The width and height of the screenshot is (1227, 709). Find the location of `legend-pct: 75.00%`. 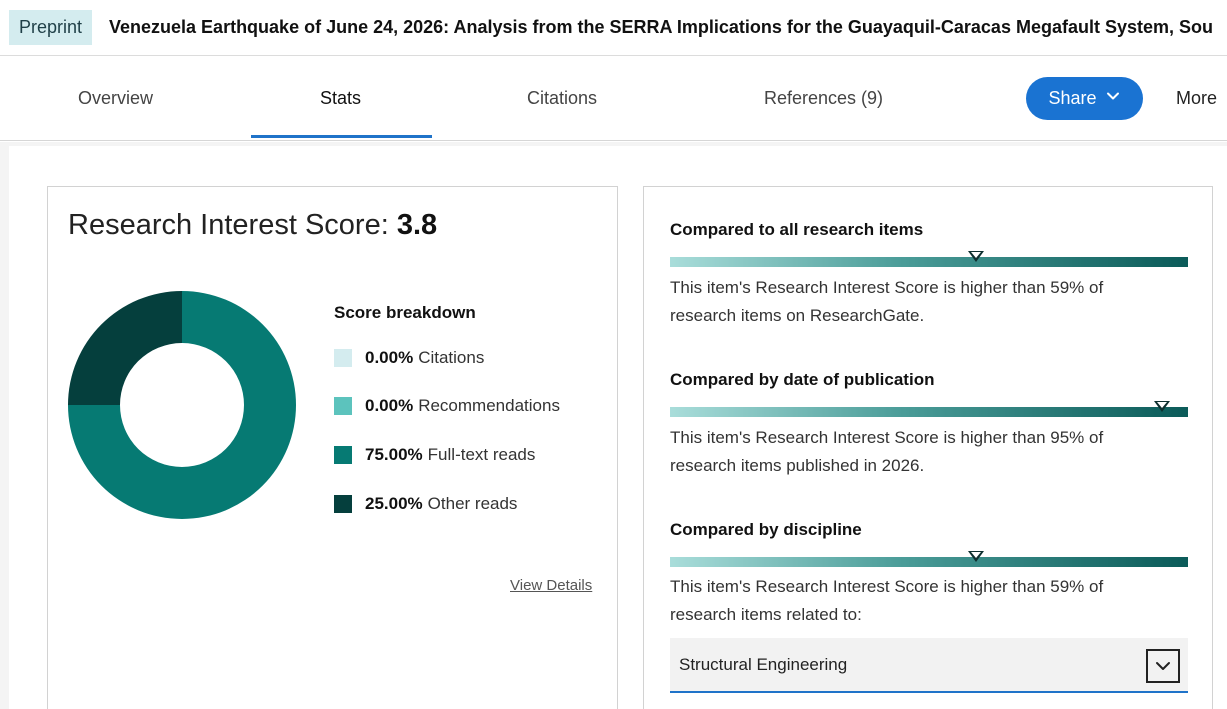

legend-pct: 75.00% is located at coordinates (394, 454).